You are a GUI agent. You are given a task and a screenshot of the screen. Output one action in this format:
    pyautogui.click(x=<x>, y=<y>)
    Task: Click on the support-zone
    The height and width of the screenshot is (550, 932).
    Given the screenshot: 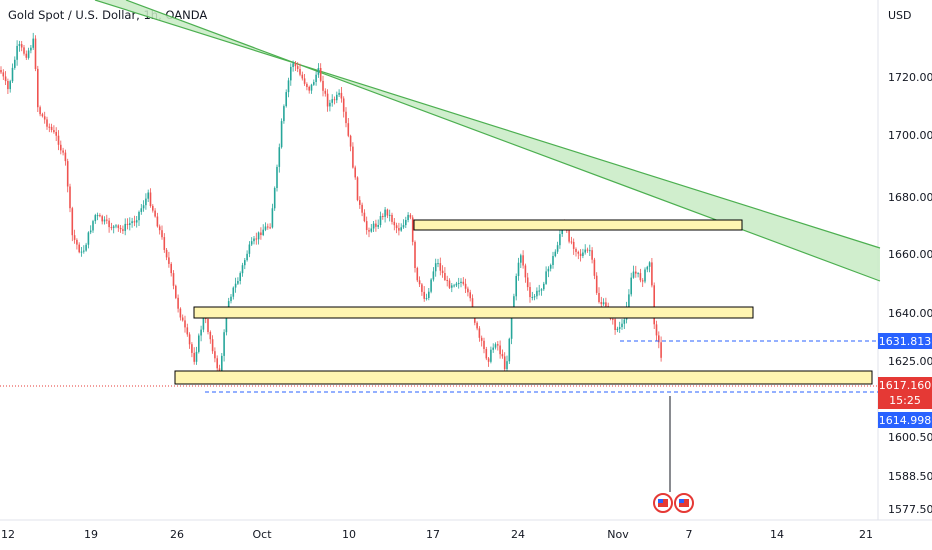 What is the action you would take?
    pyautogui.click(x=523, y=377)
    